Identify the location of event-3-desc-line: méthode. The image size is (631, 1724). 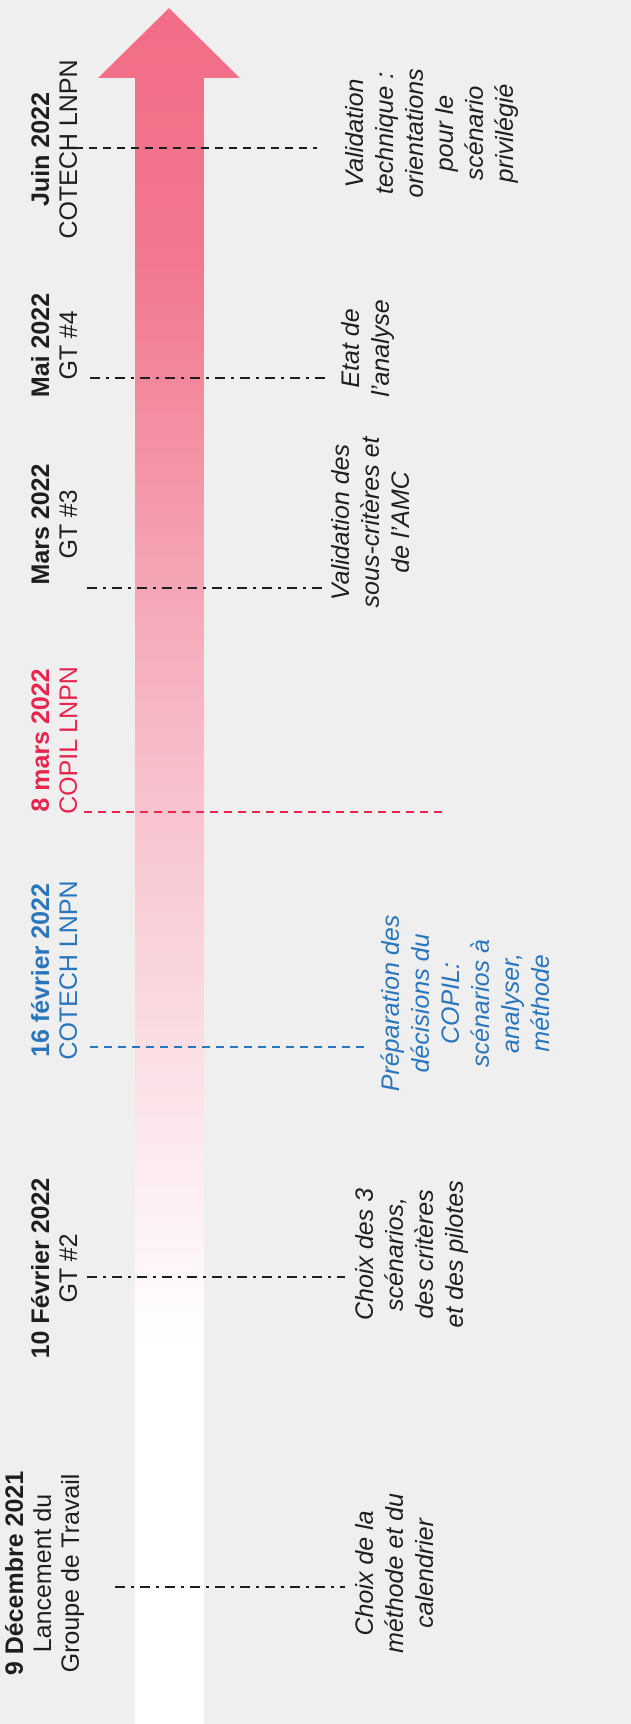
(541, 1003).